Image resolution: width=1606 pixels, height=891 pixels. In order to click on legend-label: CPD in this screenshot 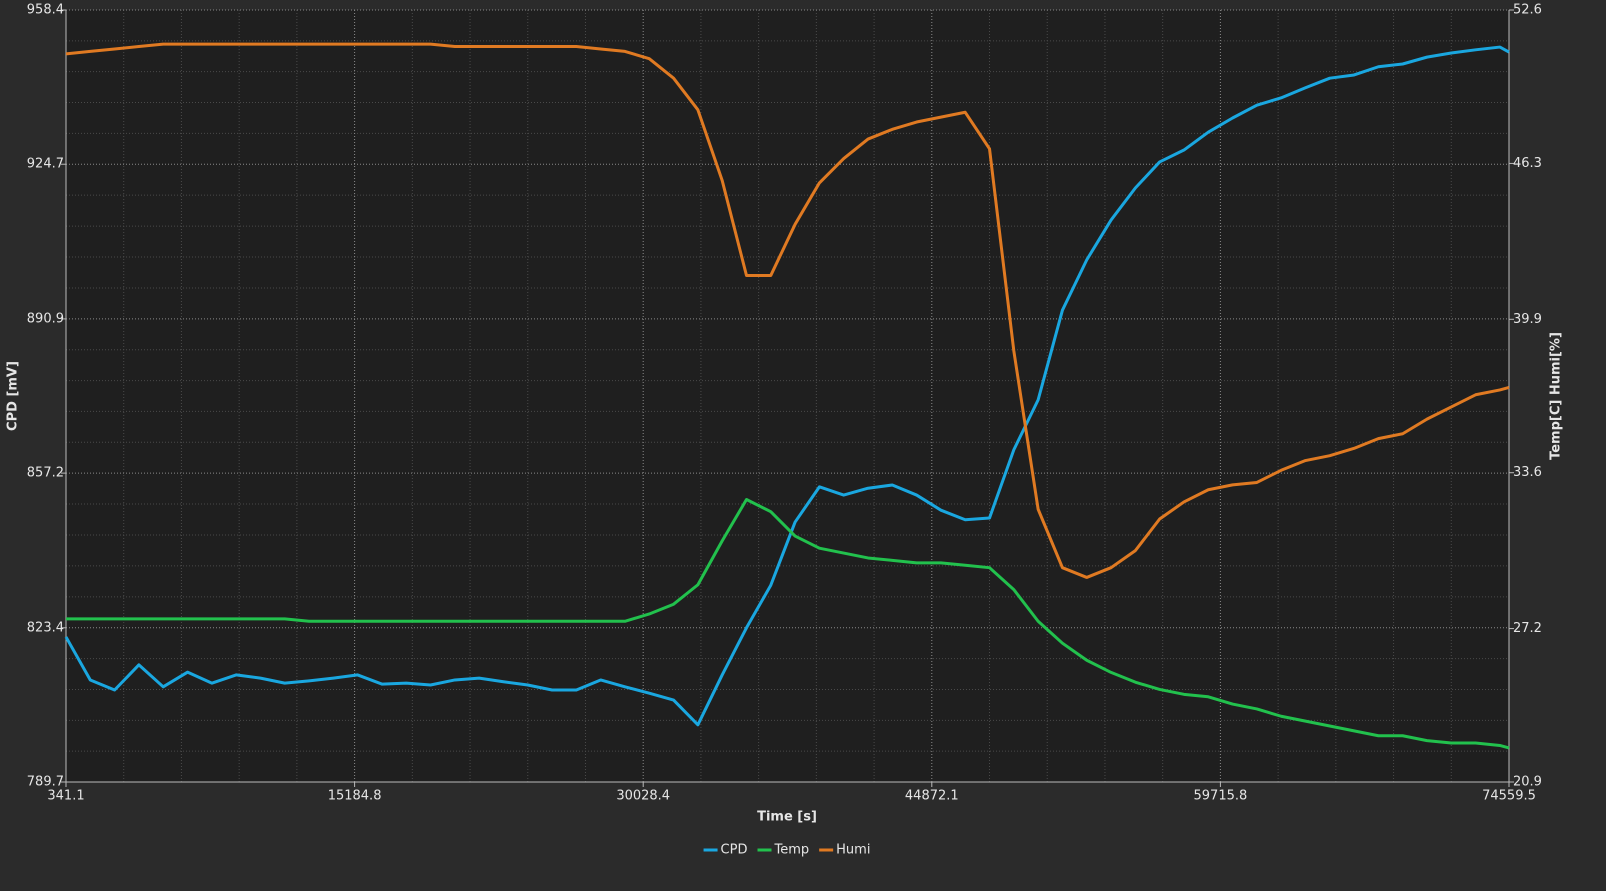, I will do `click(734, 850)`.